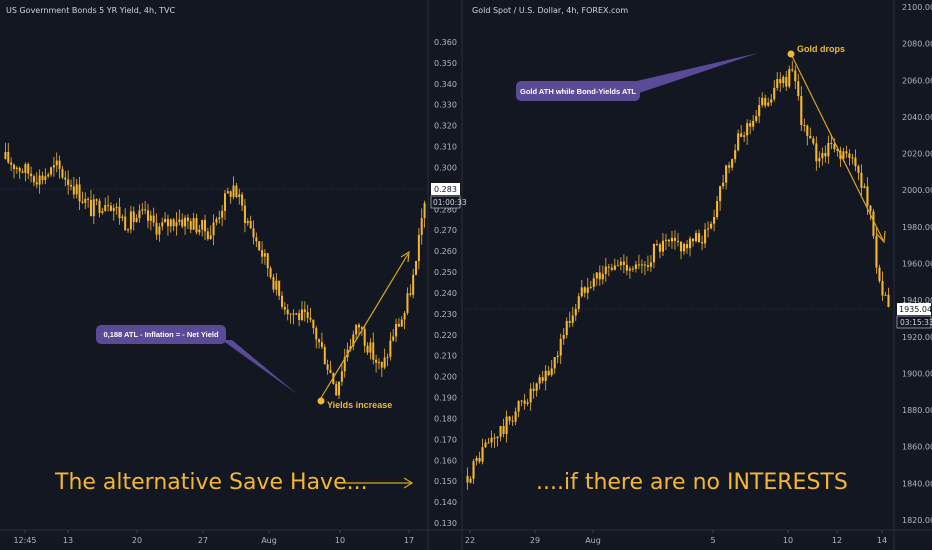 This screenshot has width=932, height=550. Describe the element at coordinates (578, 91) in the screenshot. I see `right-callout-text: Gold ATH while Bond-Yields ATL` at that location.